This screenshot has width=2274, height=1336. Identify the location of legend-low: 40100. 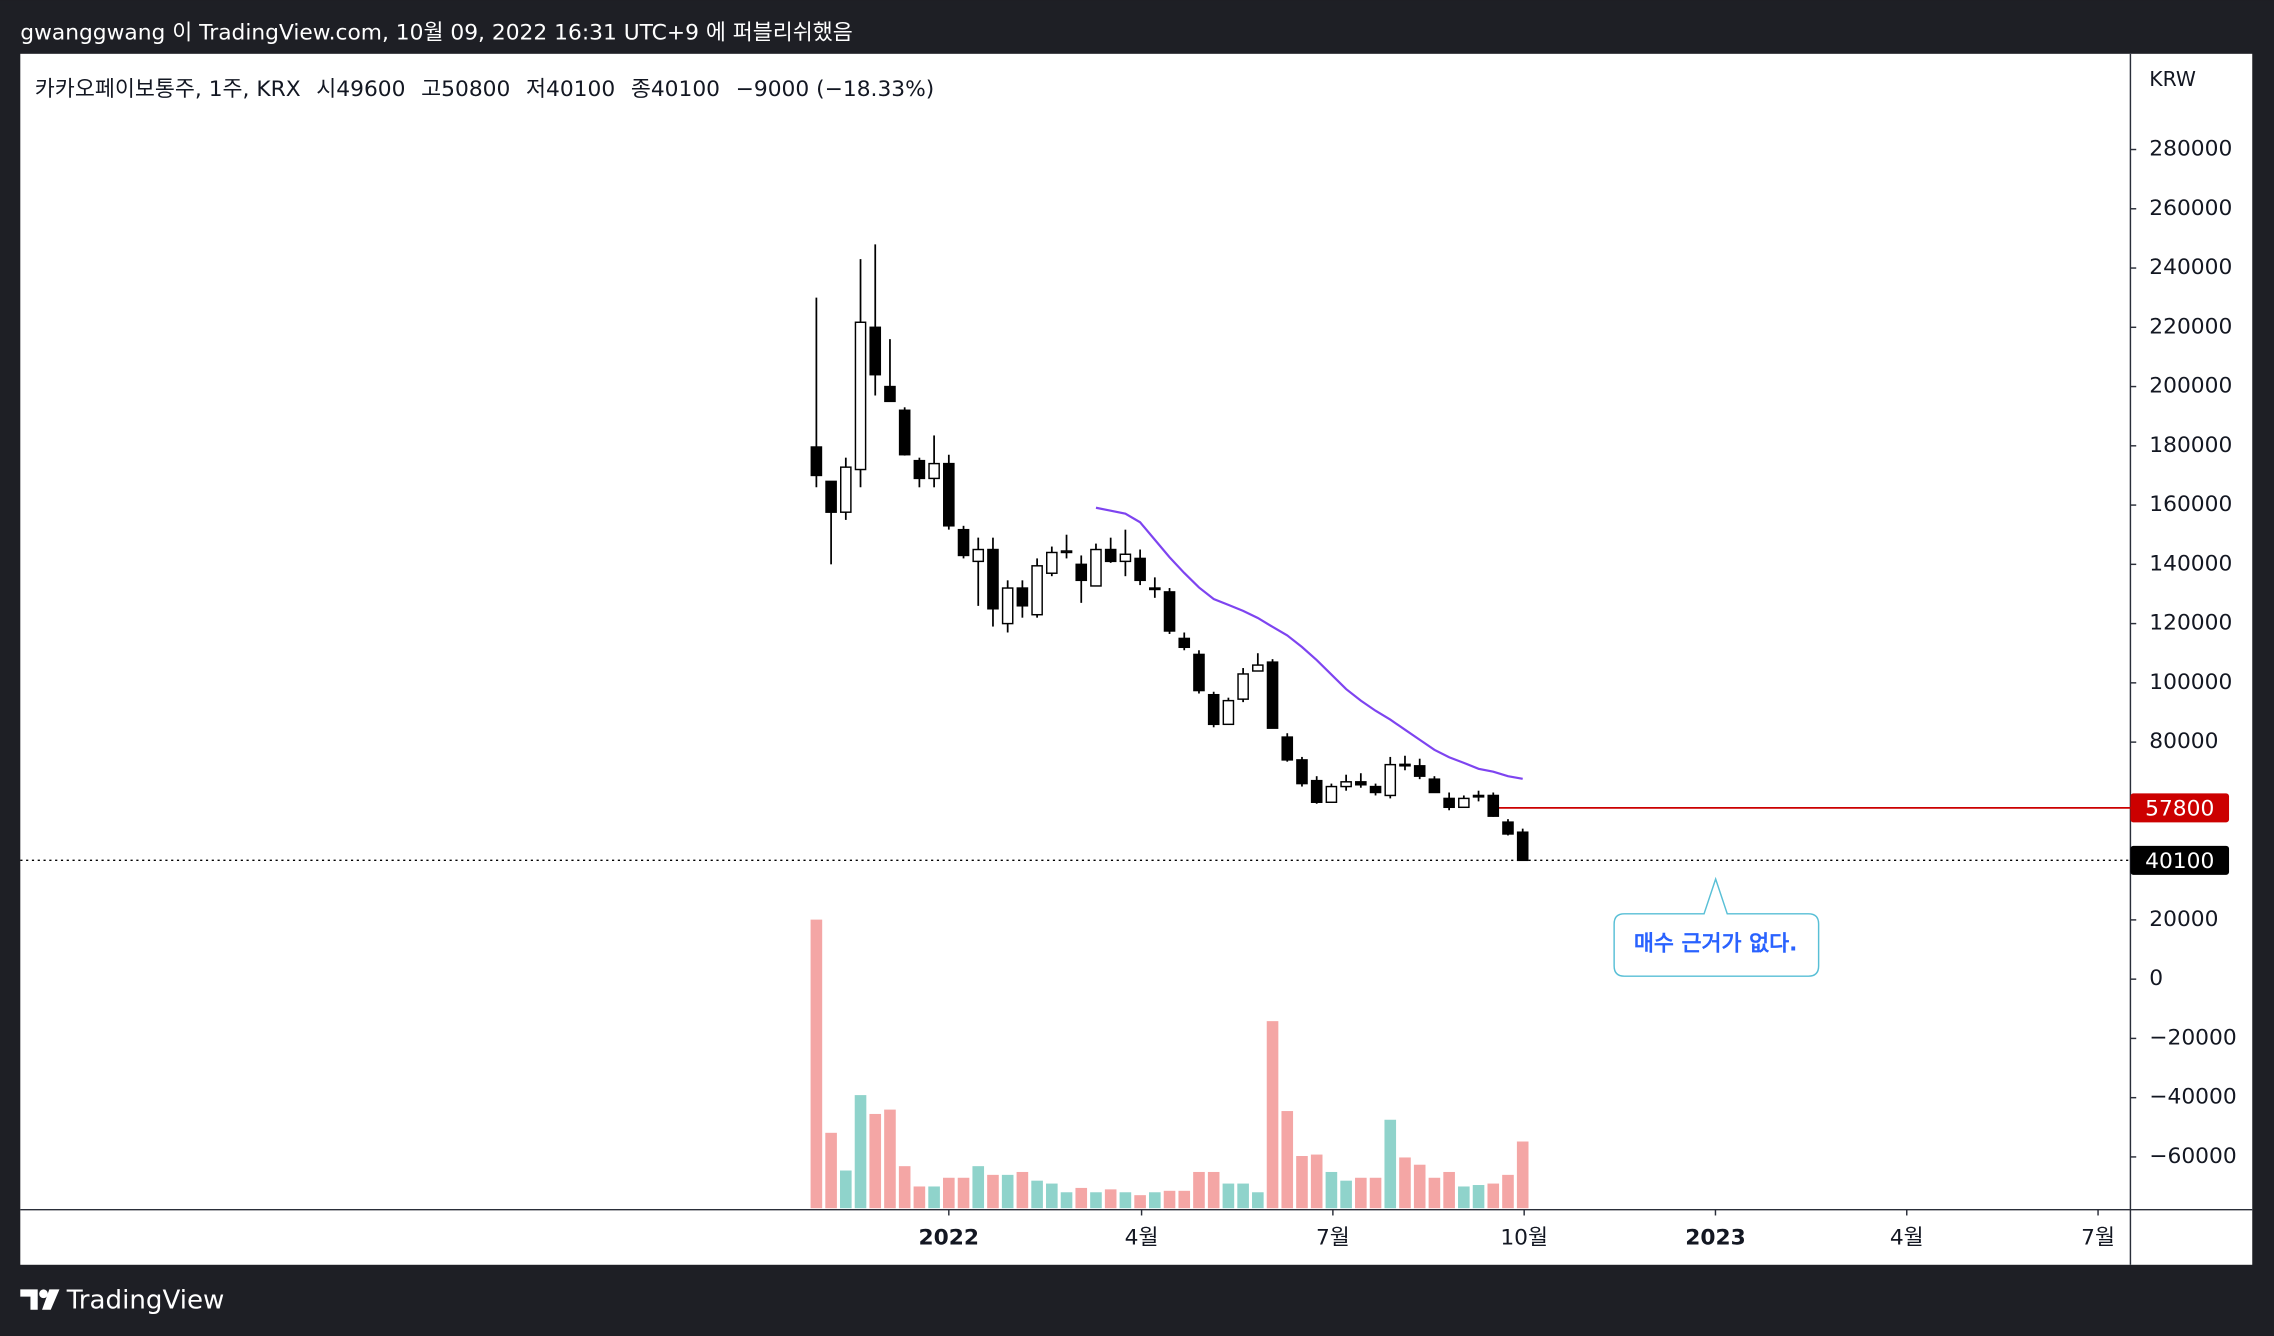
(580, 89).